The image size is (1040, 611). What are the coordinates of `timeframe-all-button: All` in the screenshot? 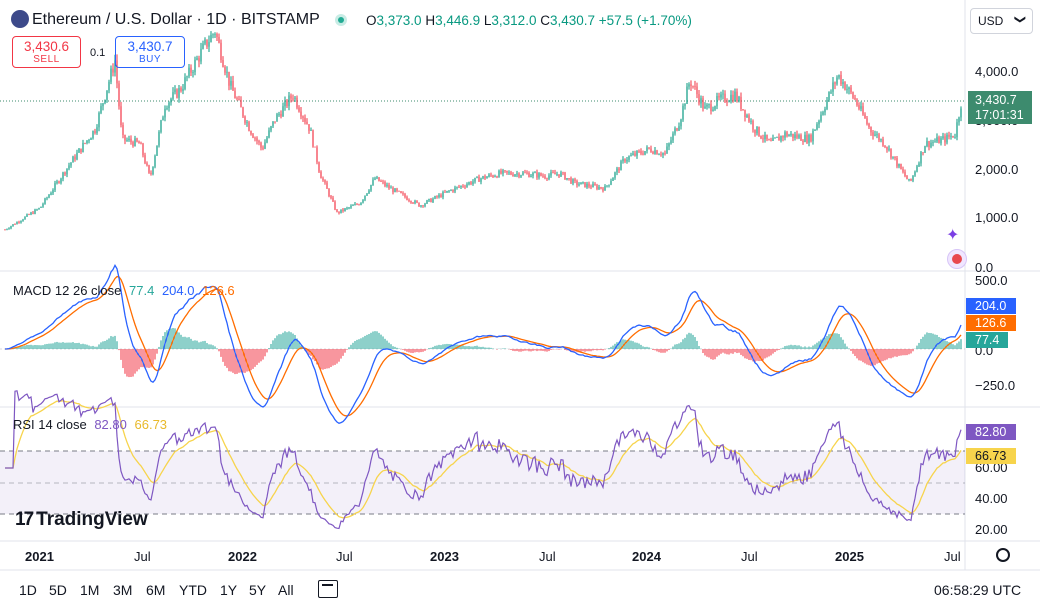 It's located at (286, 590).